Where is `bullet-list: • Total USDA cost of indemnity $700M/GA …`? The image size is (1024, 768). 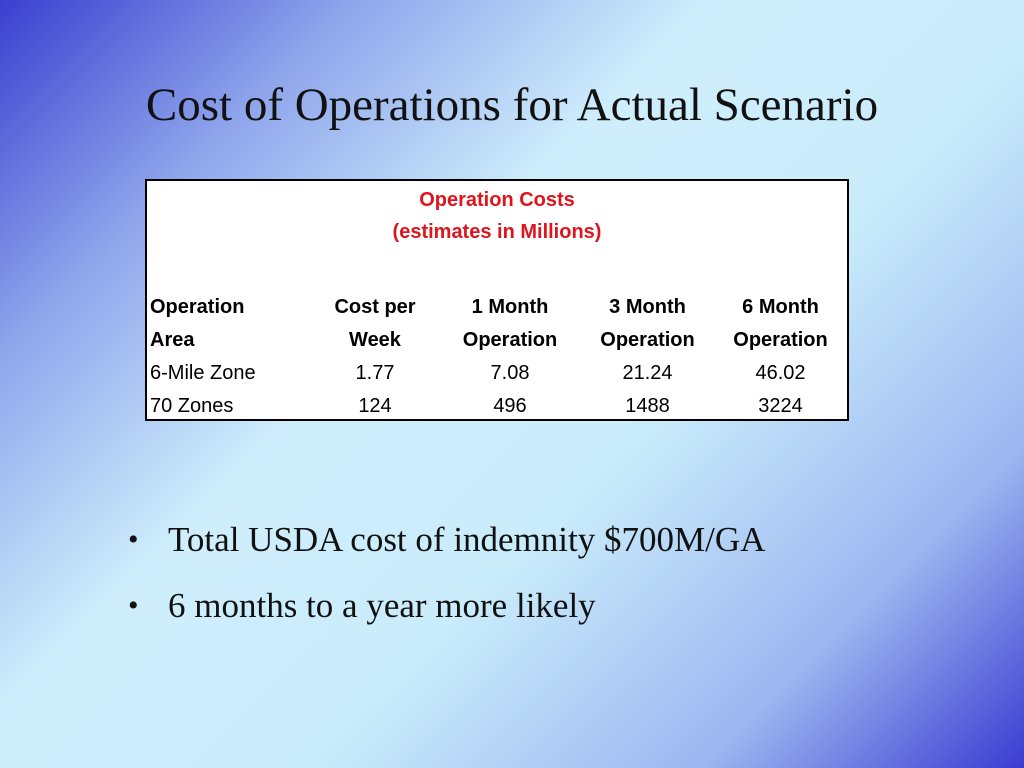 bullet-list: • Total USDA cost of indemnity $700M/GA … is located at coordinates (446, 581).